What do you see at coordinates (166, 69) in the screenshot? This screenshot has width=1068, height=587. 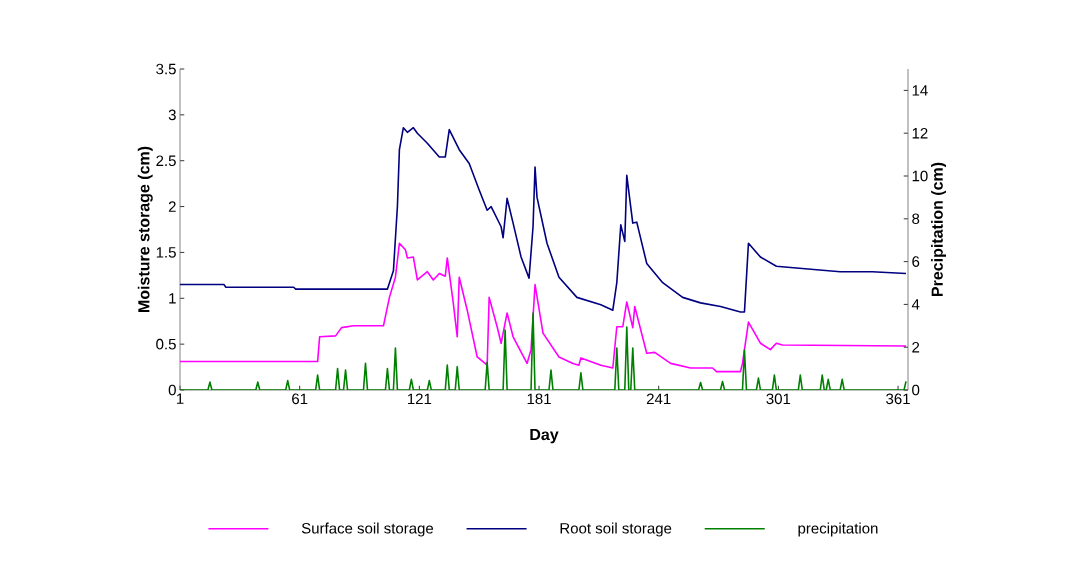 I see `y-tick-label: 3.5` at bounding box center [166, 69].